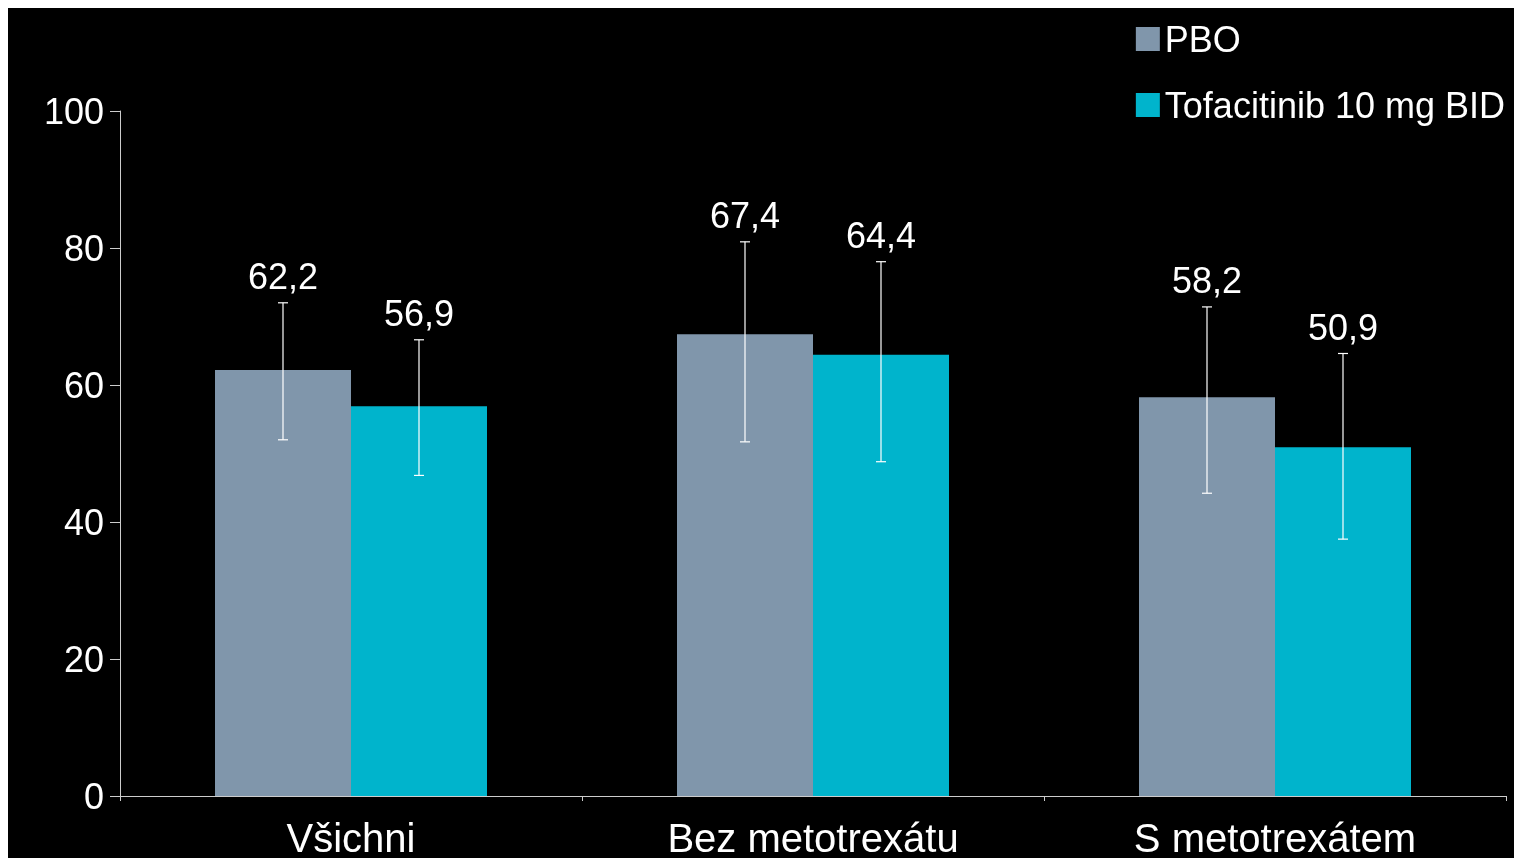 The width and height of the screenshot is (1522, 866). What do you see at coordinates (93, 796) in the screenshot?
I see `y-tick-label: 0` at bounding box center [93, 796].